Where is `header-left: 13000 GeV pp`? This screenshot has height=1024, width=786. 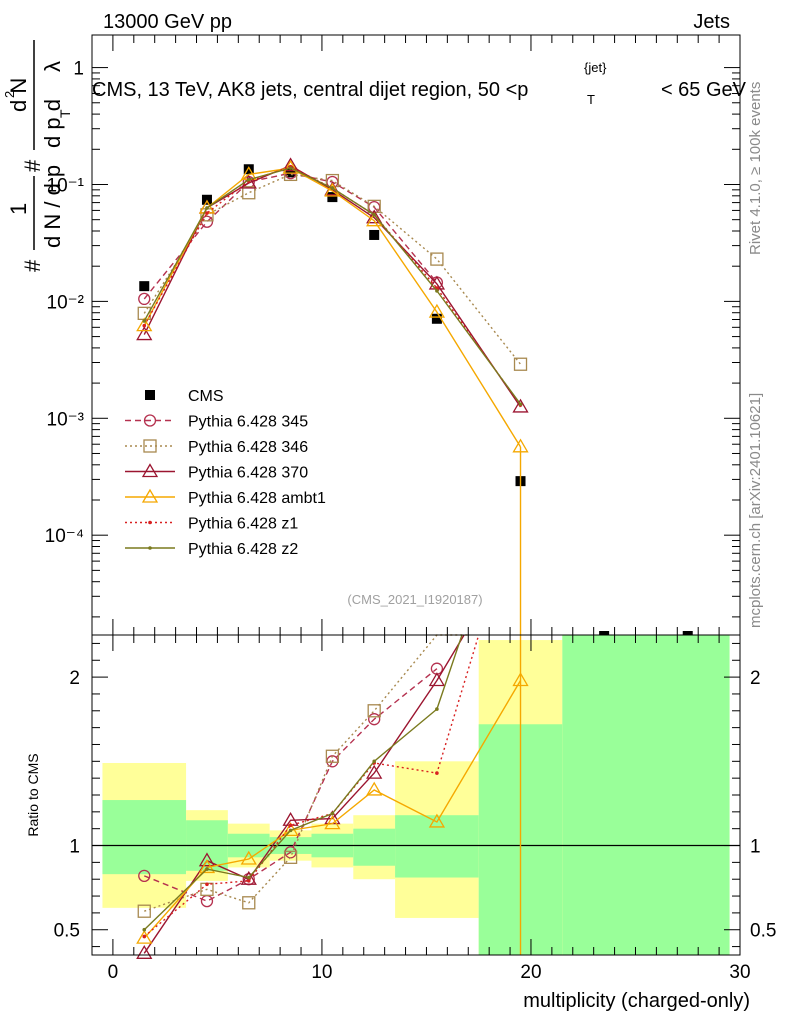
header-left: 13000 GeV pp is located at coordinates (167, 22).